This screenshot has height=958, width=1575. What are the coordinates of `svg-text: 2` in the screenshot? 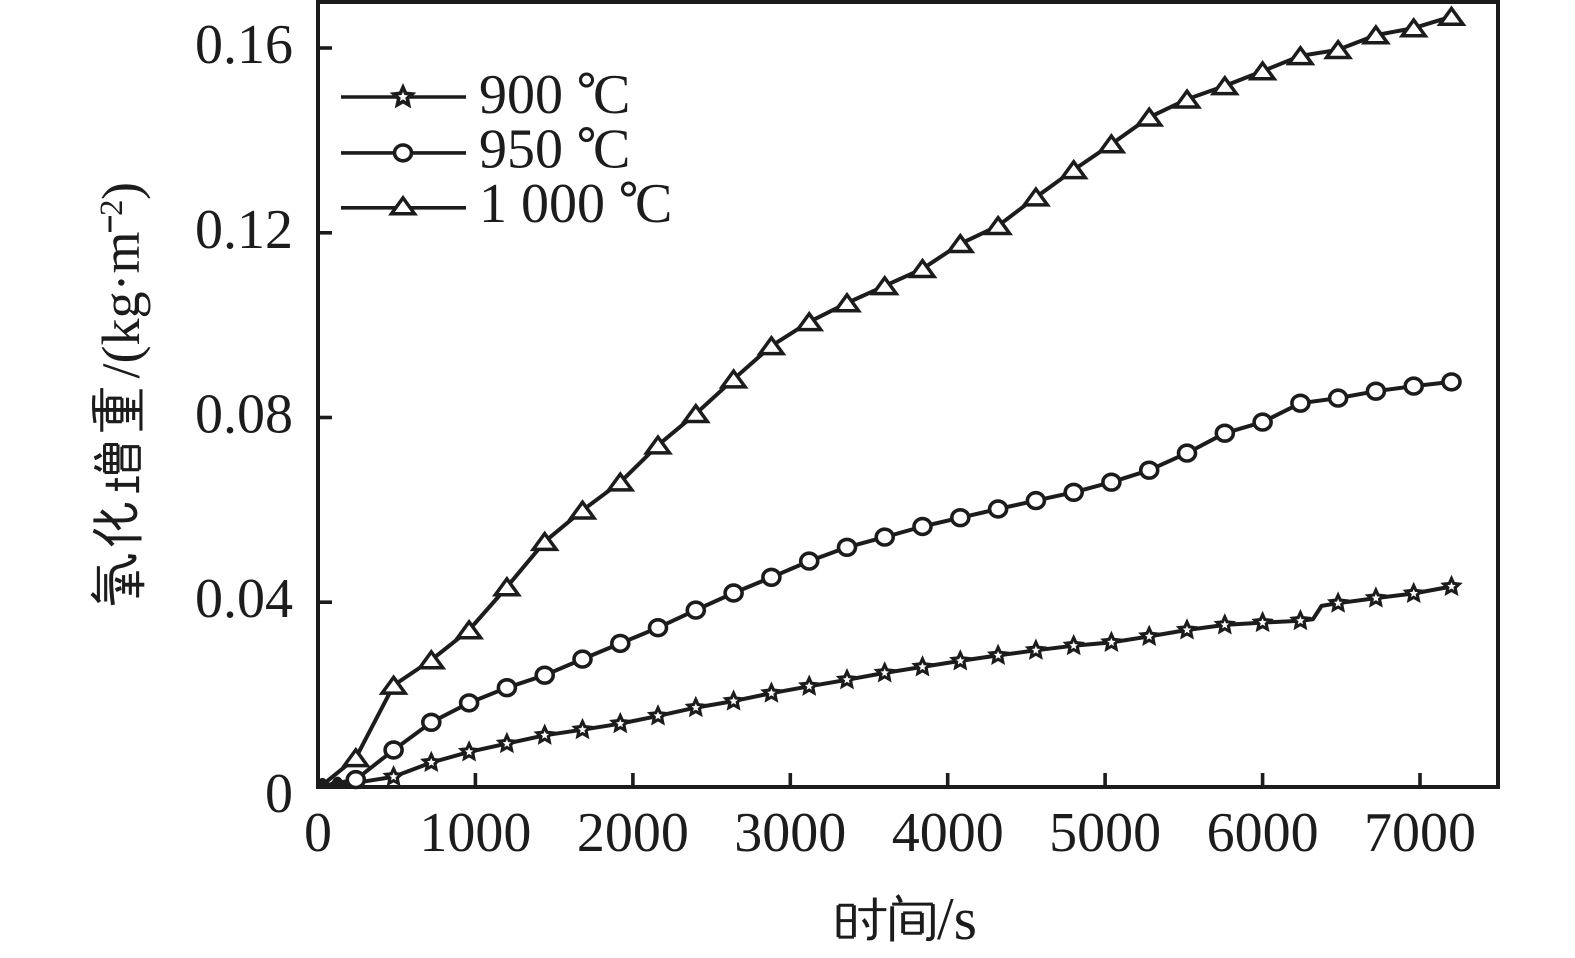 It's located at (112, 208).